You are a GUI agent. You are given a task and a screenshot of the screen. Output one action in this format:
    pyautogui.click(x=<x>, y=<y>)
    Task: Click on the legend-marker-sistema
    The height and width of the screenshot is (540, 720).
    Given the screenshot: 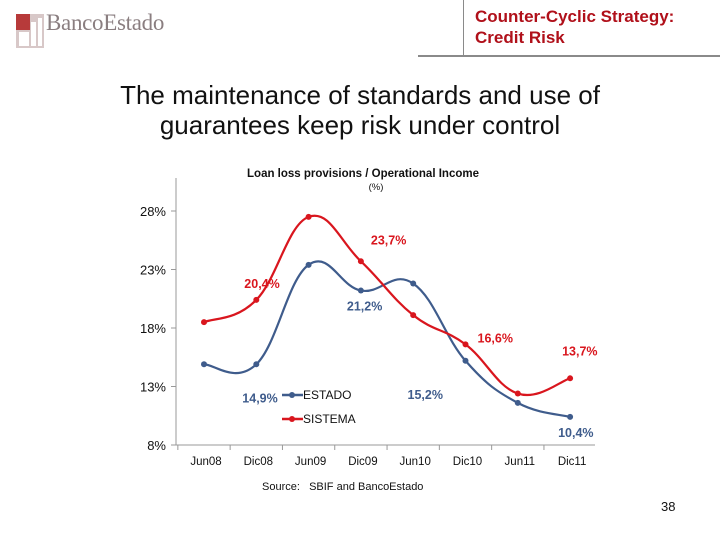 What is the action you would take?
    pyautogui.click(x=292, y=419)
    